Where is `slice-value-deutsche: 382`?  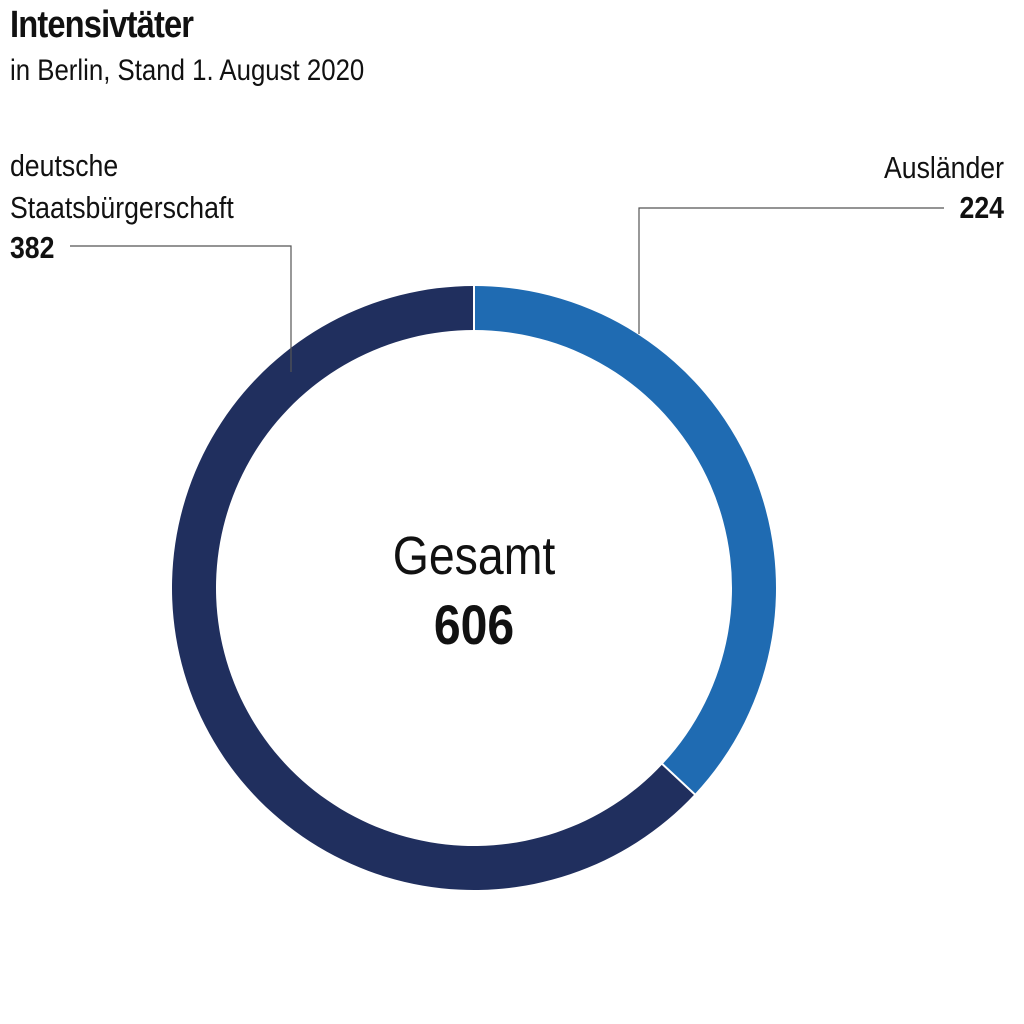
slice-value-deutsche: 382 is located at coordinates (32, 248).